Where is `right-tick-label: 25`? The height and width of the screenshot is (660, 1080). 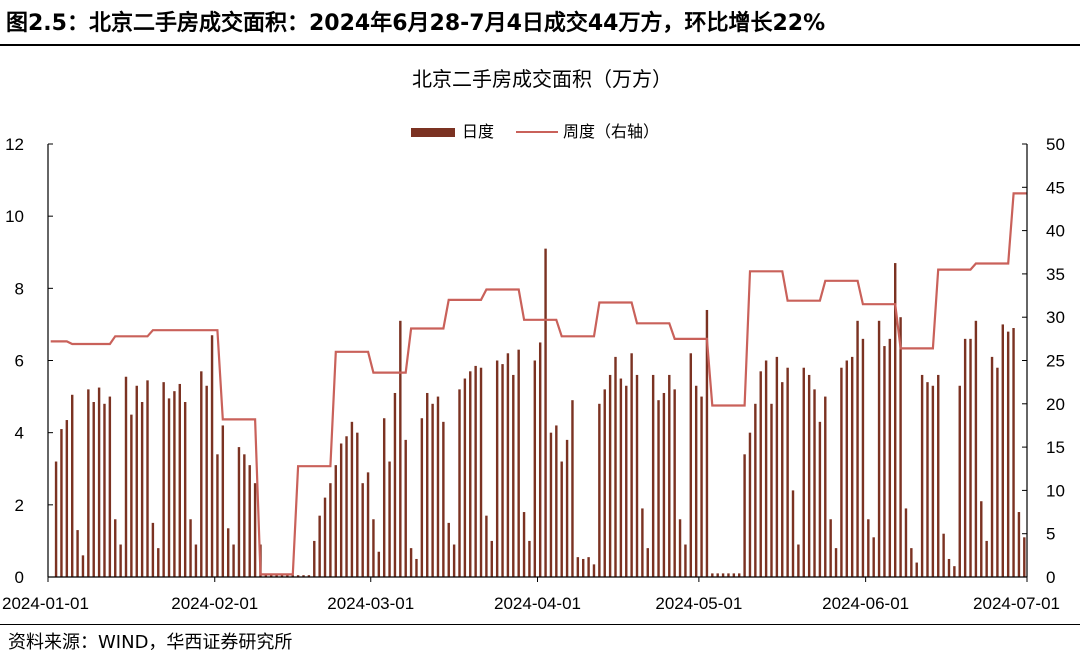
right-tick-label: 25 is located at coordinates (1055, 361).